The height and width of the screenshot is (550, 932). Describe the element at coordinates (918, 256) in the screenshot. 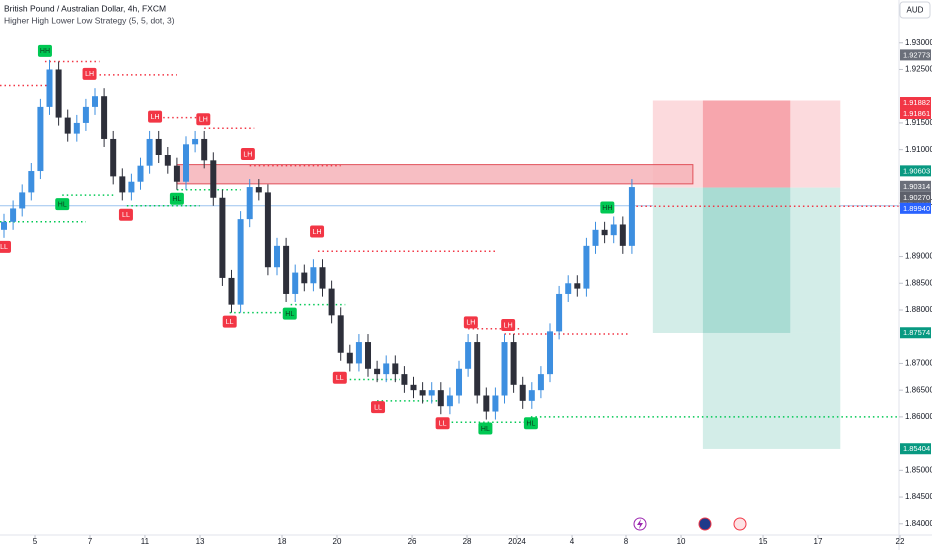

I see `y-tick-label: 1.89000` at that location.